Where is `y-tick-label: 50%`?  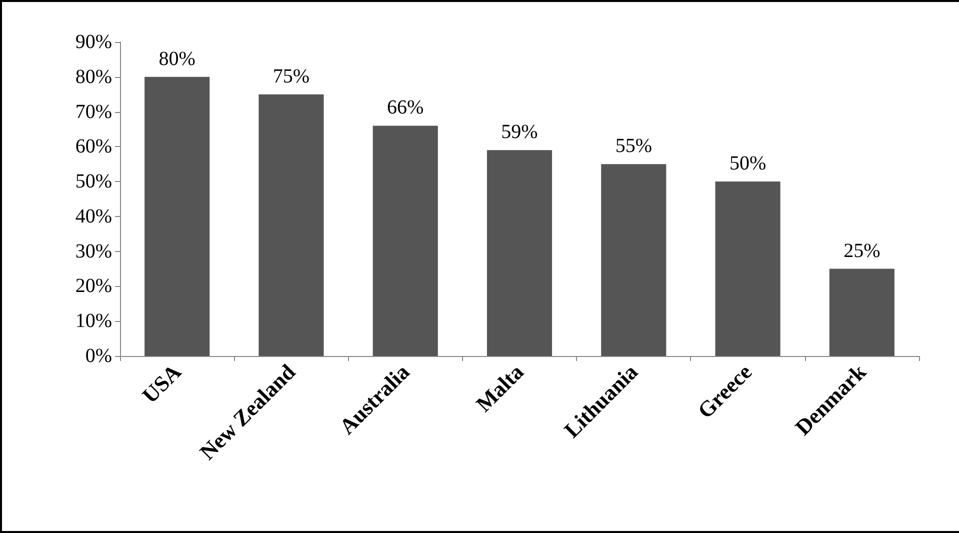
y-tick-label: 50% is located at coordinates (93, 181).